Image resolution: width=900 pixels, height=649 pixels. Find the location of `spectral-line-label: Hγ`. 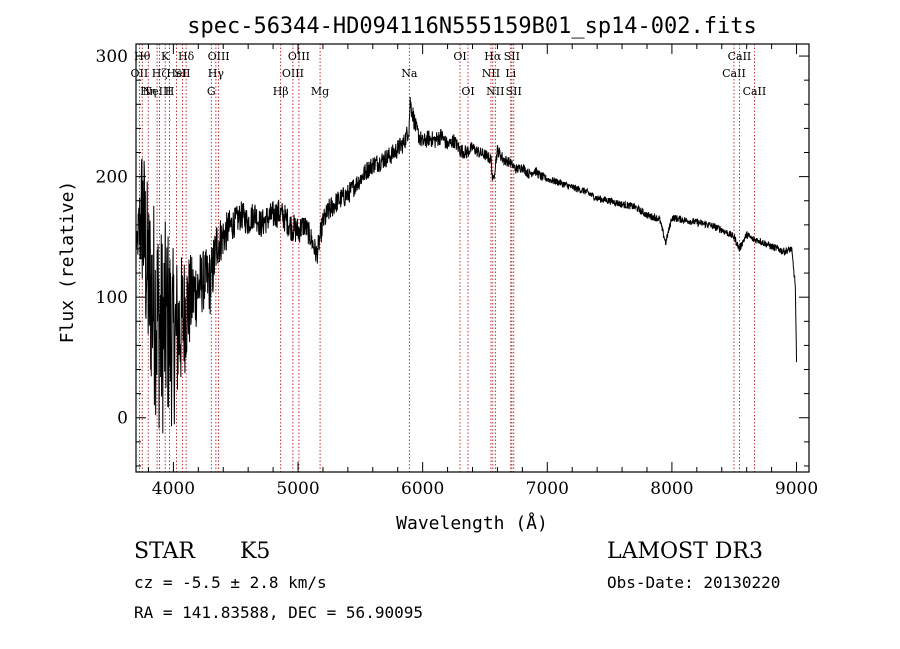

spectral-line-label: Hγ is located at coordinates (216, 73).